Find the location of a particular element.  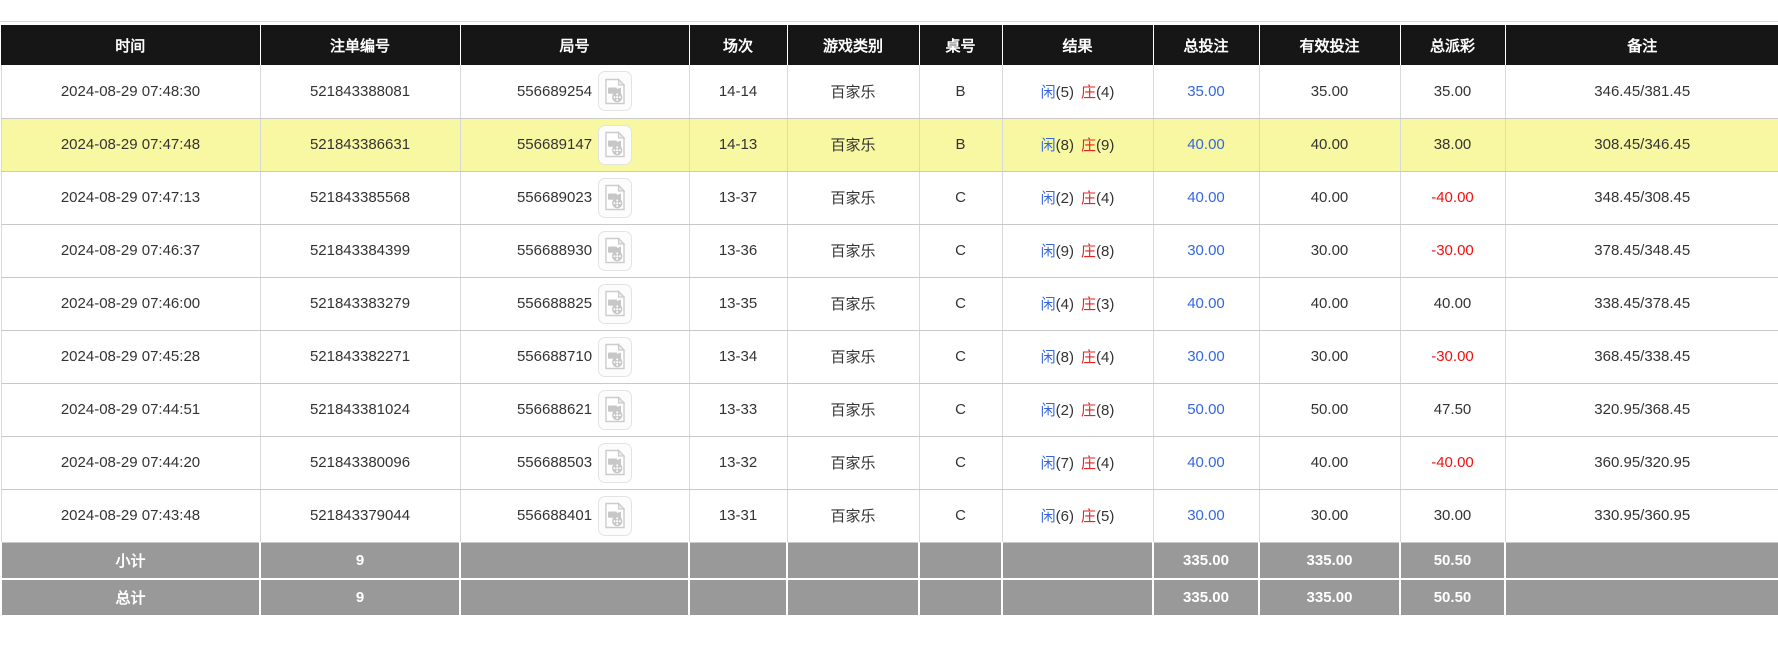

table-header: 时间 注单编号 局号 场次 游戏类别 桌号 结果 总投注 有效投注 总派彩 备注 is located at coordinates (889, 45).